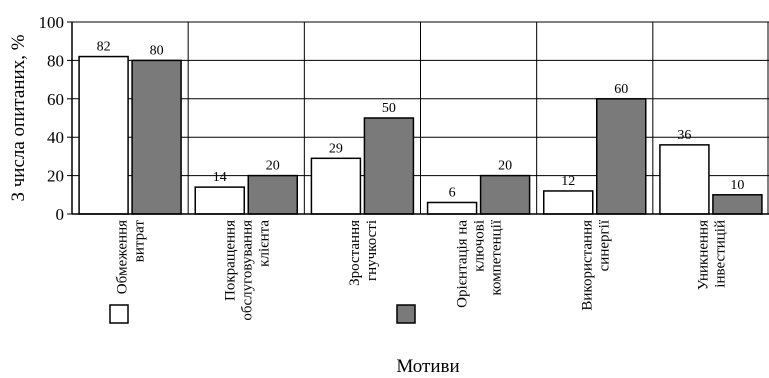  What do you see at coordinates (452, 192) in the screenshot?
I see `data-label-1-4: 6` at bounding box center [452, 192].